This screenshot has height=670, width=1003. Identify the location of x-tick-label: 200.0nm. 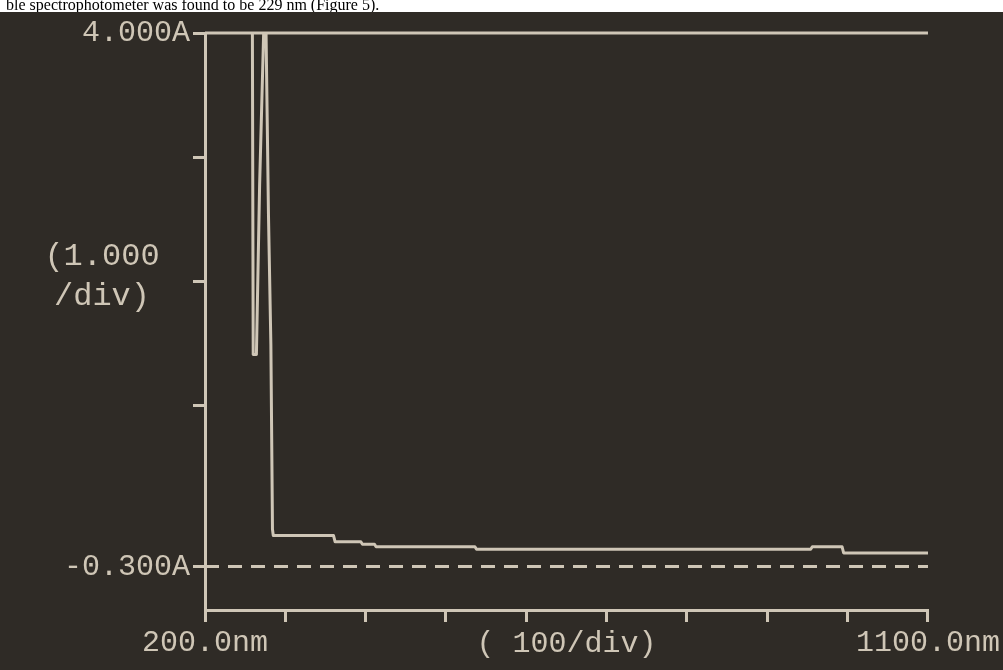
(205, 642).